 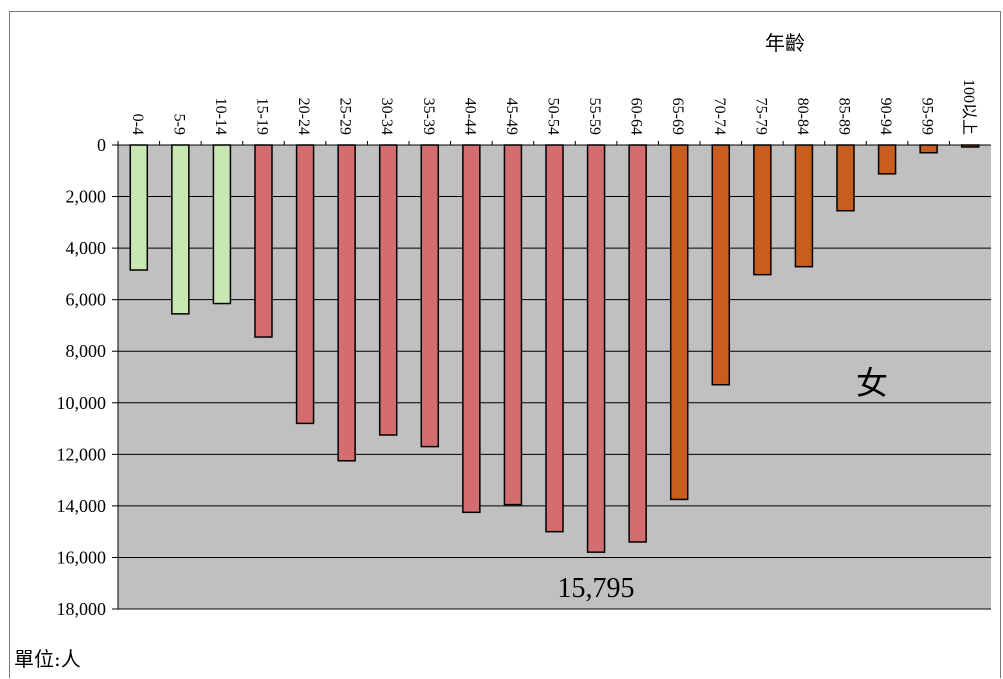 What do you see at coordinates (553, 116) in the screenshot?
I see `x-tick-label: 50-54` at bounding box center [553, 116].